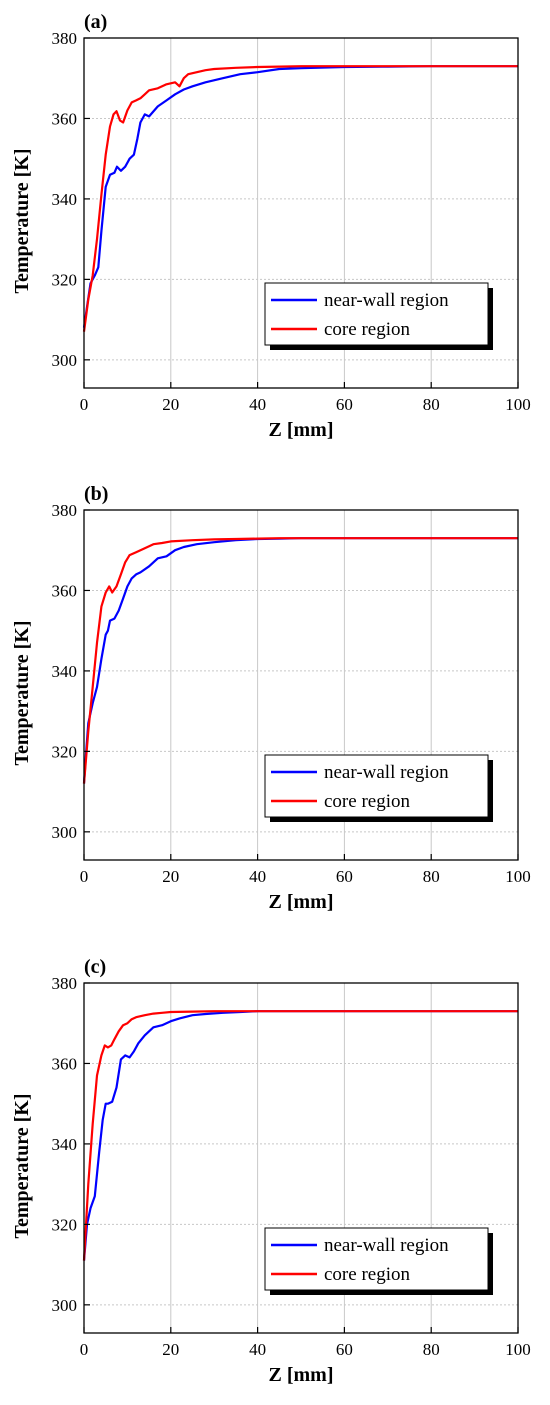 This screenshot has height=1405, width=550. What do you see at coordinates (95, 22) in the screenshot?
I see `panel-label-a: (a)` at bounding box center [95, 22].